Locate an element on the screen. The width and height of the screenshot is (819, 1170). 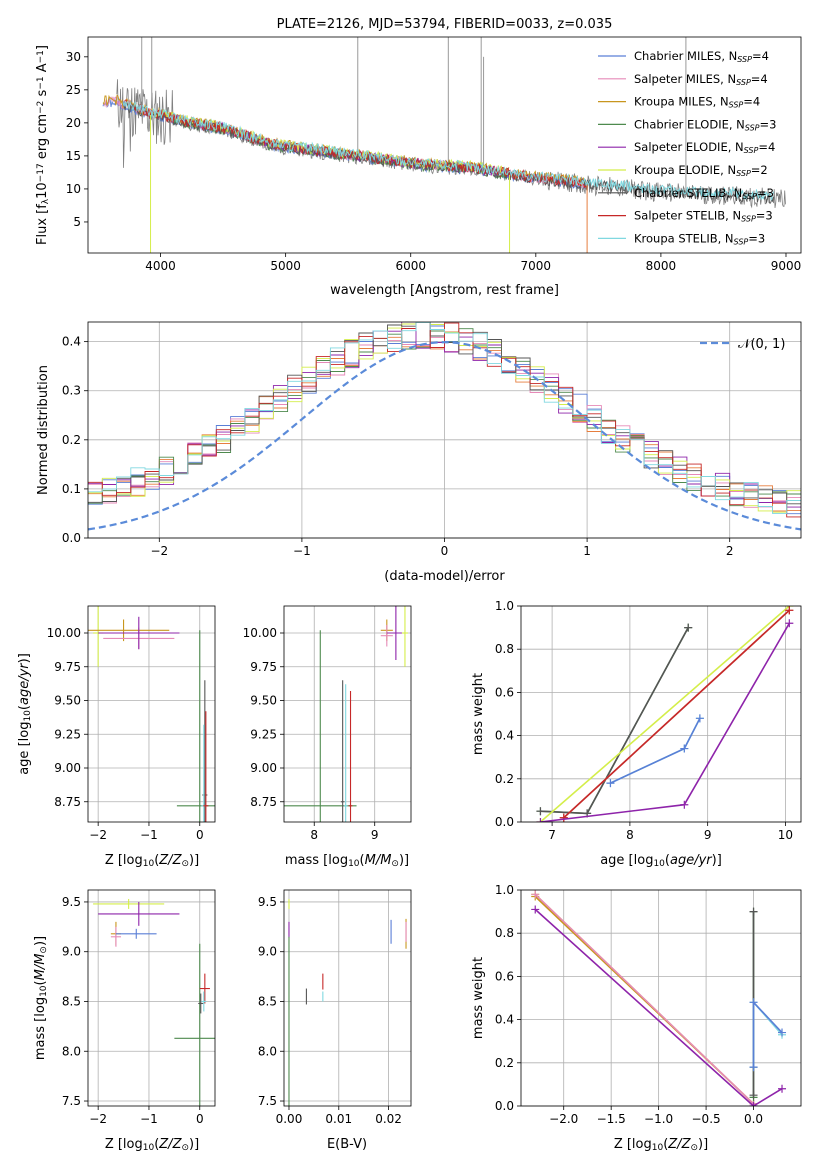
y-tick-label: 9.25 is located at coordinates (67, 734).